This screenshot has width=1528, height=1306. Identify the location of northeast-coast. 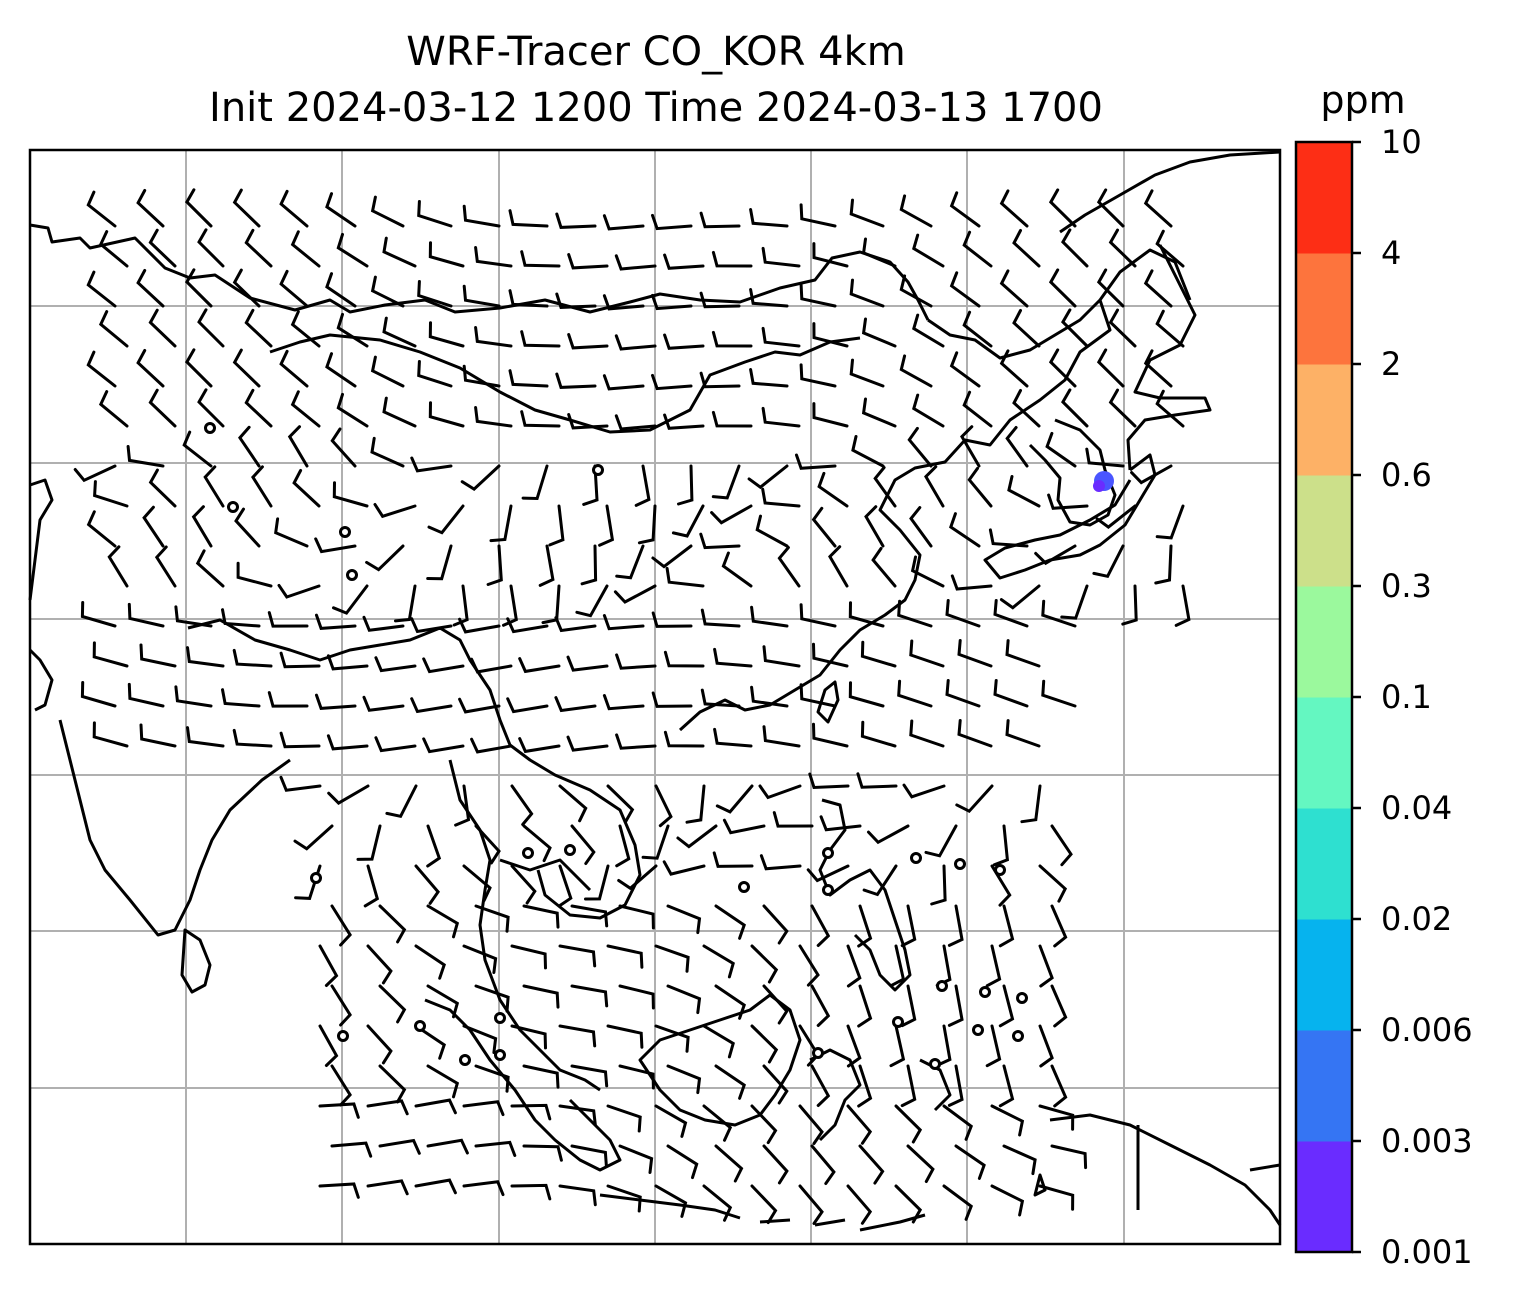
(1170, 192).